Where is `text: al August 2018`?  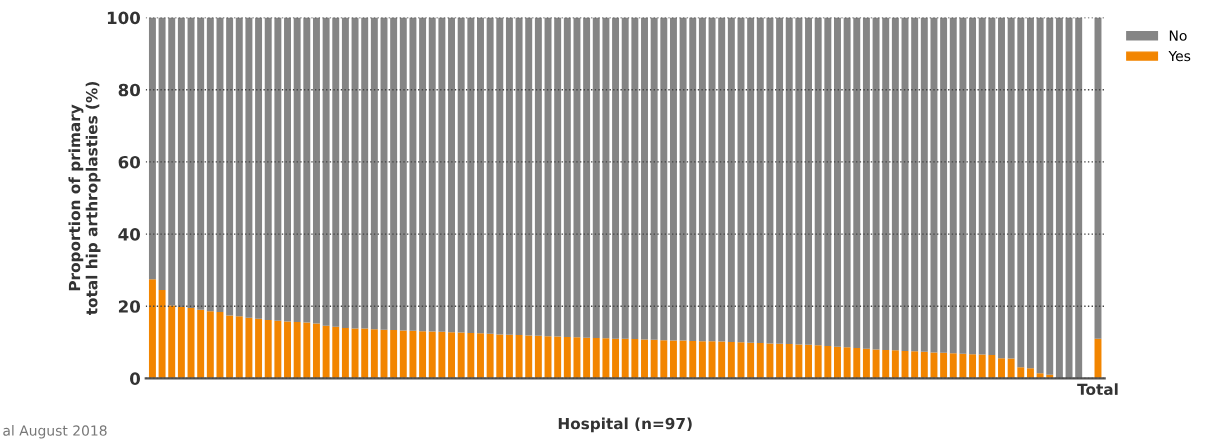 text: al August 2018 is located at coordinates (55, 432).